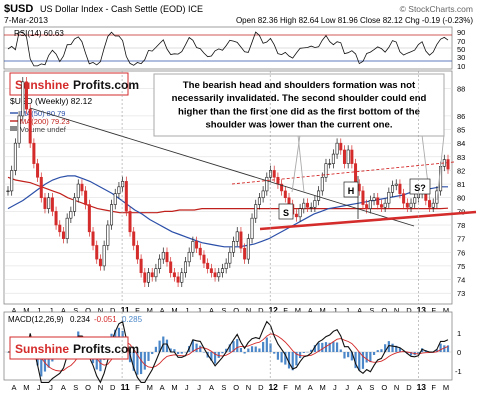 The height and width of the screenshot is (400, 480). I want to click on x-tick-label-30: O, so click(384, 387).